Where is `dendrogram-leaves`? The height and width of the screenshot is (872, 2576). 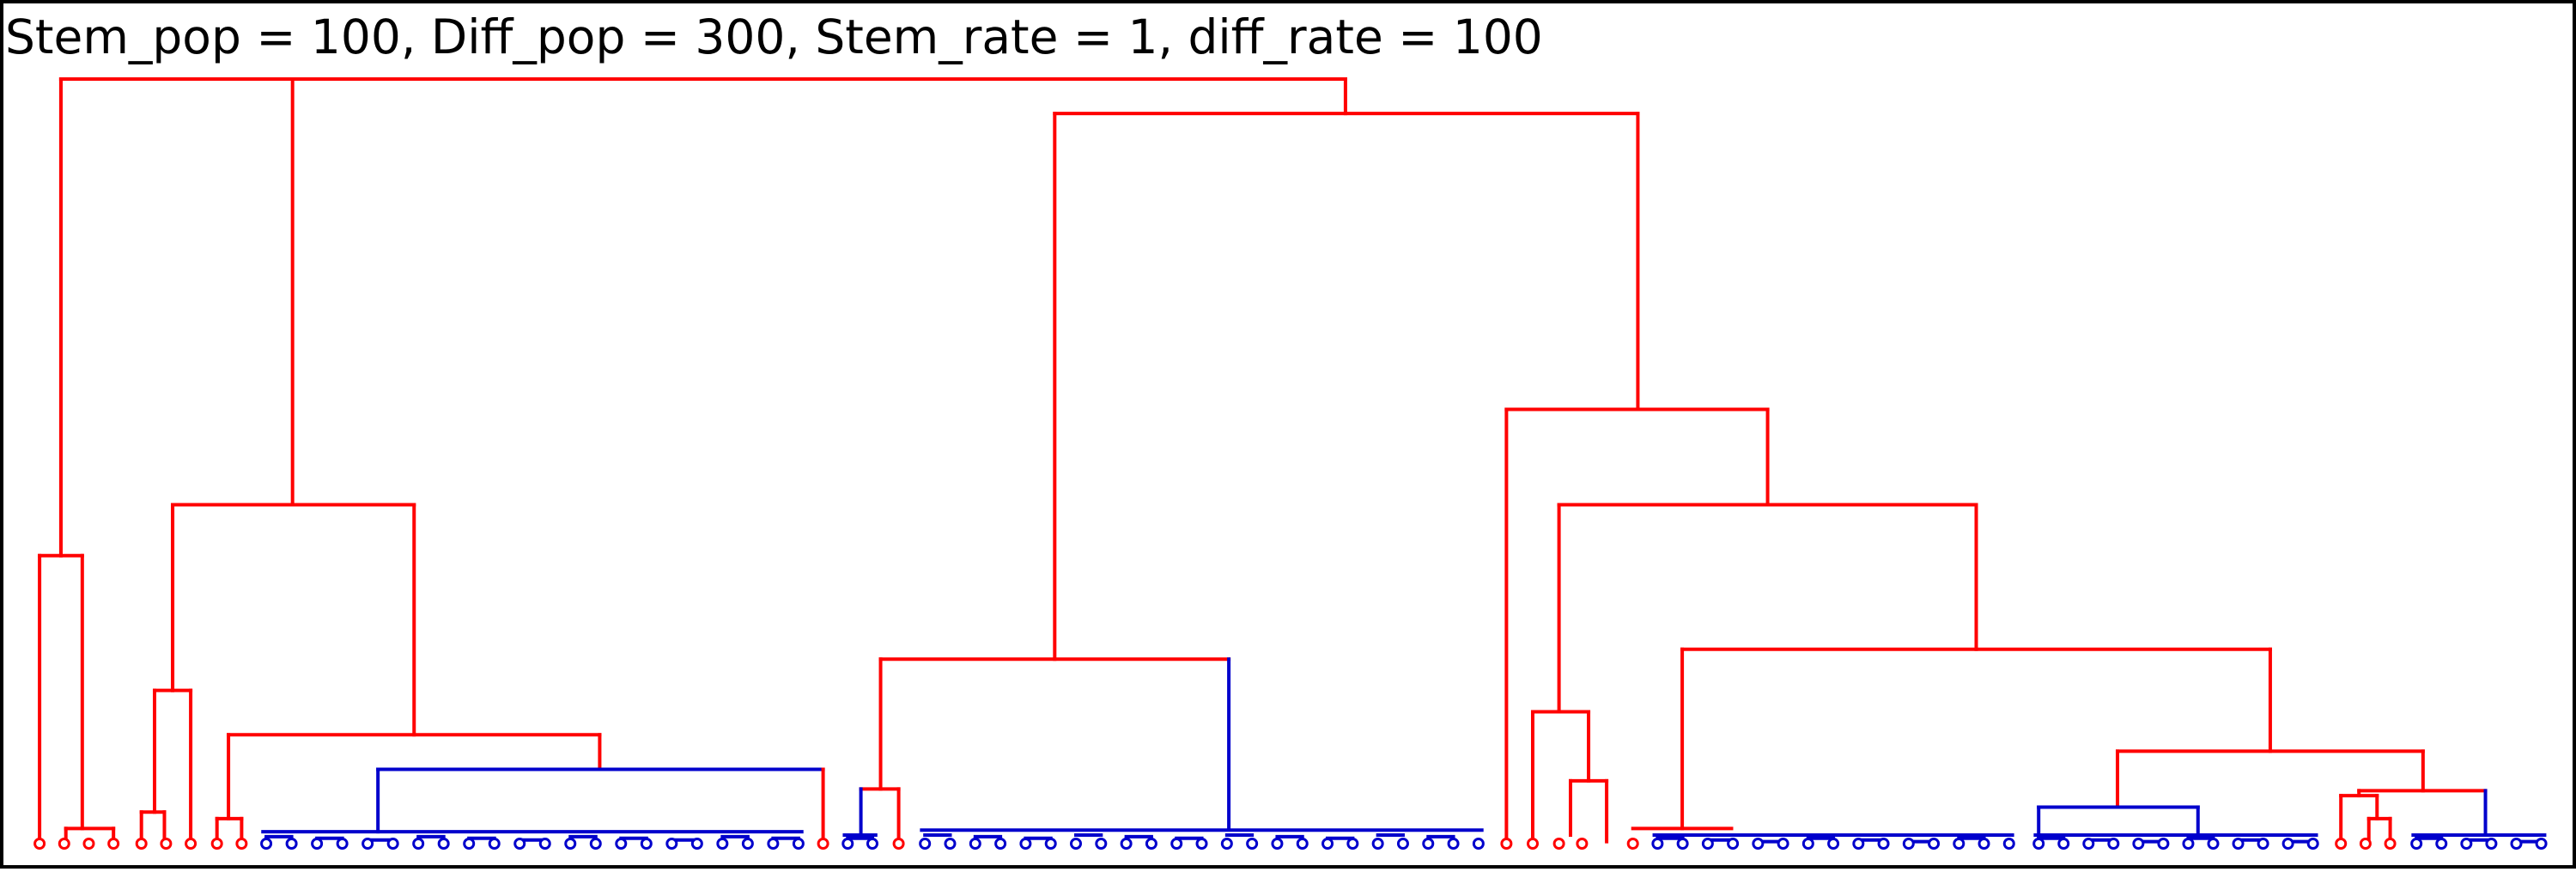
dendrogram-leaves is located at coordinates (1290, 844).